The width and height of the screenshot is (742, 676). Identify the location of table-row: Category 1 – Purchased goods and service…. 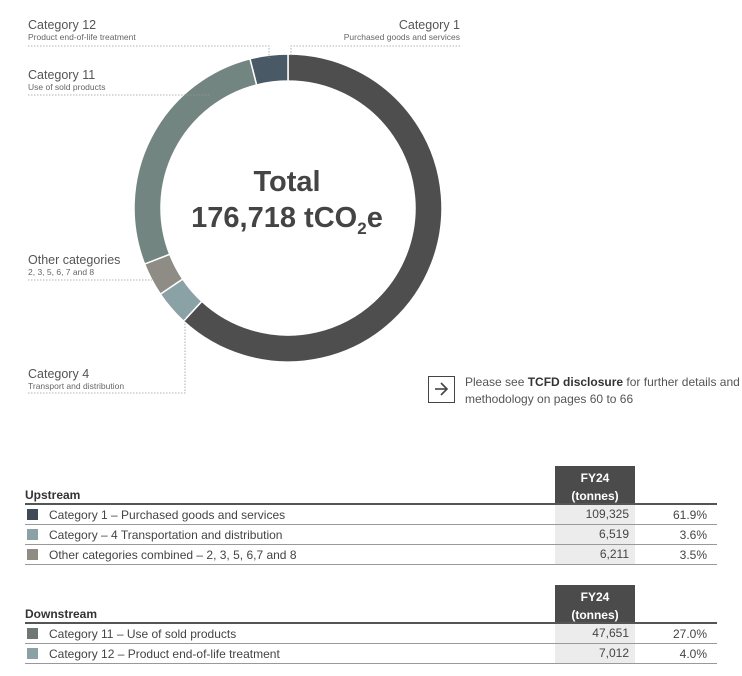
(371, 515).